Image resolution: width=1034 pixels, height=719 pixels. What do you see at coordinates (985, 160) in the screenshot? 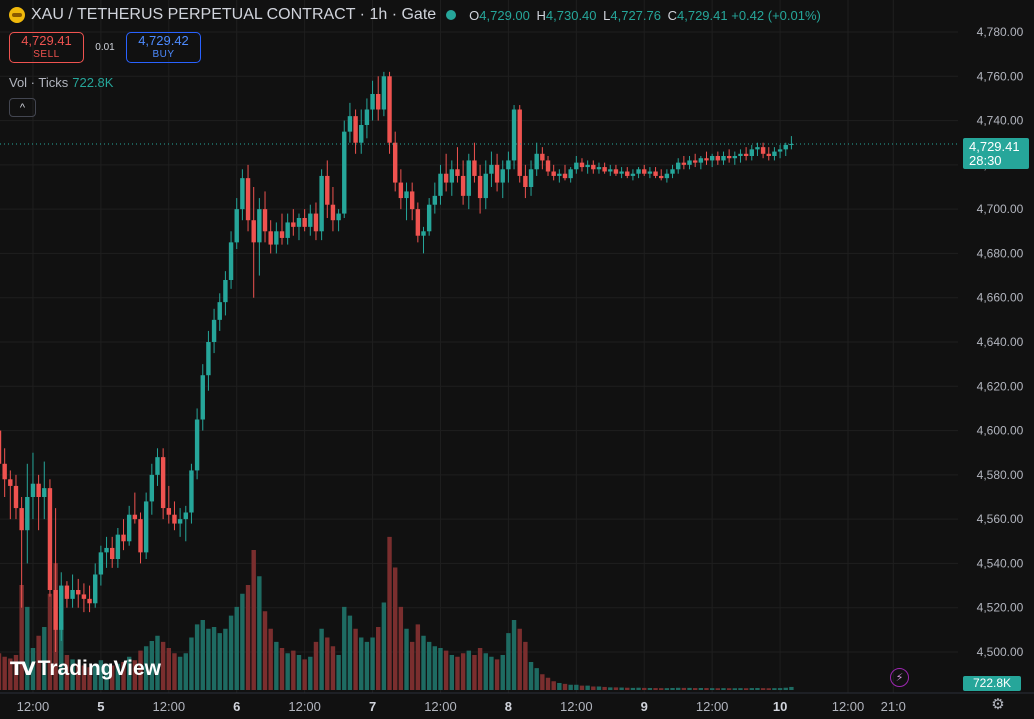
I see `bar-countdown: 28:30` at bounding box center [985, 160].